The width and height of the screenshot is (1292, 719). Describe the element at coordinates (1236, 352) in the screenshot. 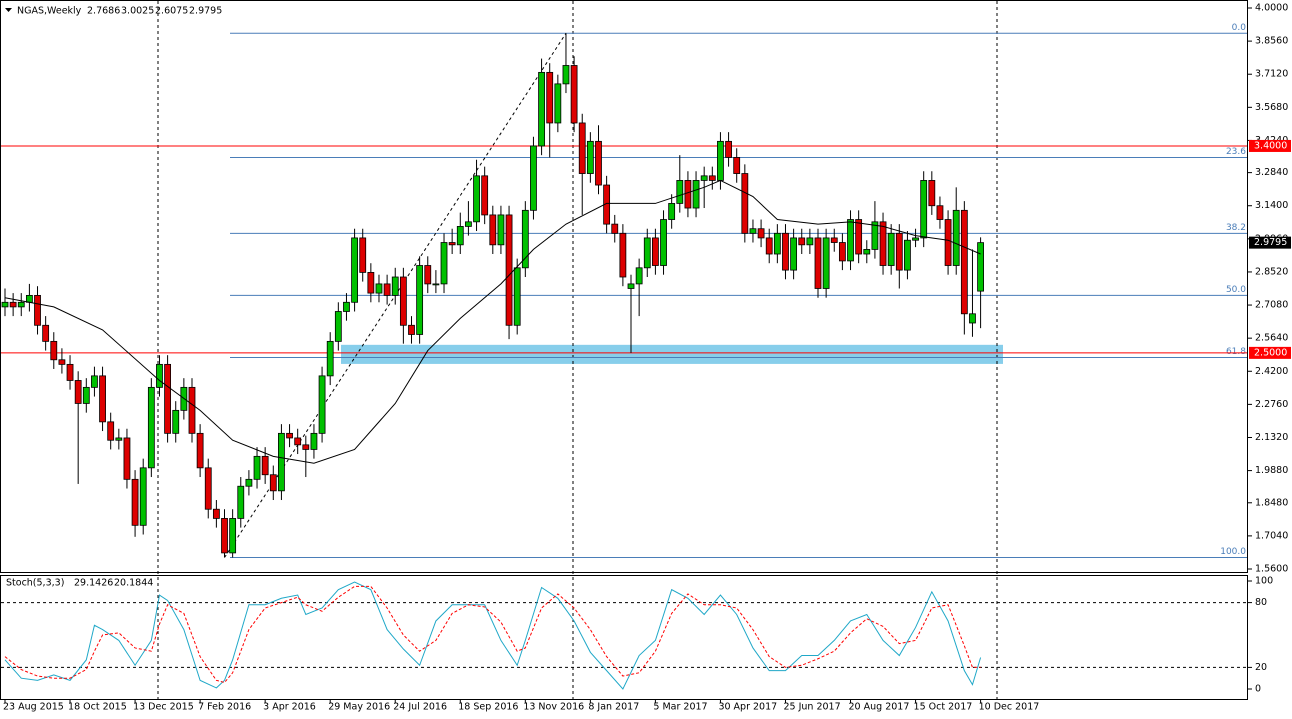

I see `fib-label: 61.8` at that location.